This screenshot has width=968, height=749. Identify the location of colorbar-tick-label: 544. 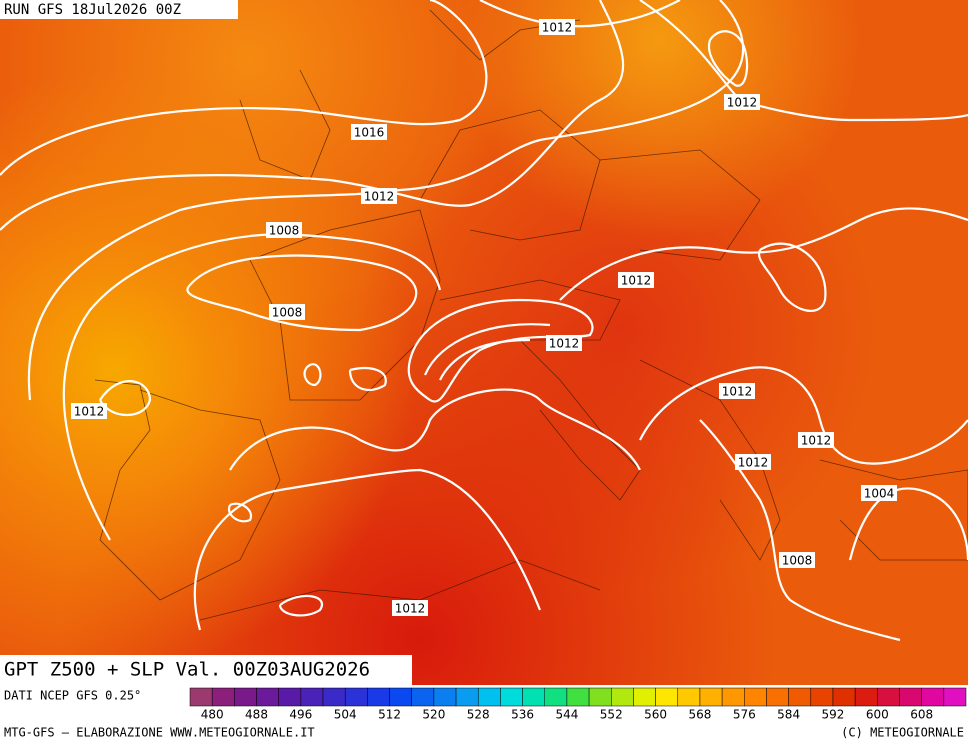
(566, 715).